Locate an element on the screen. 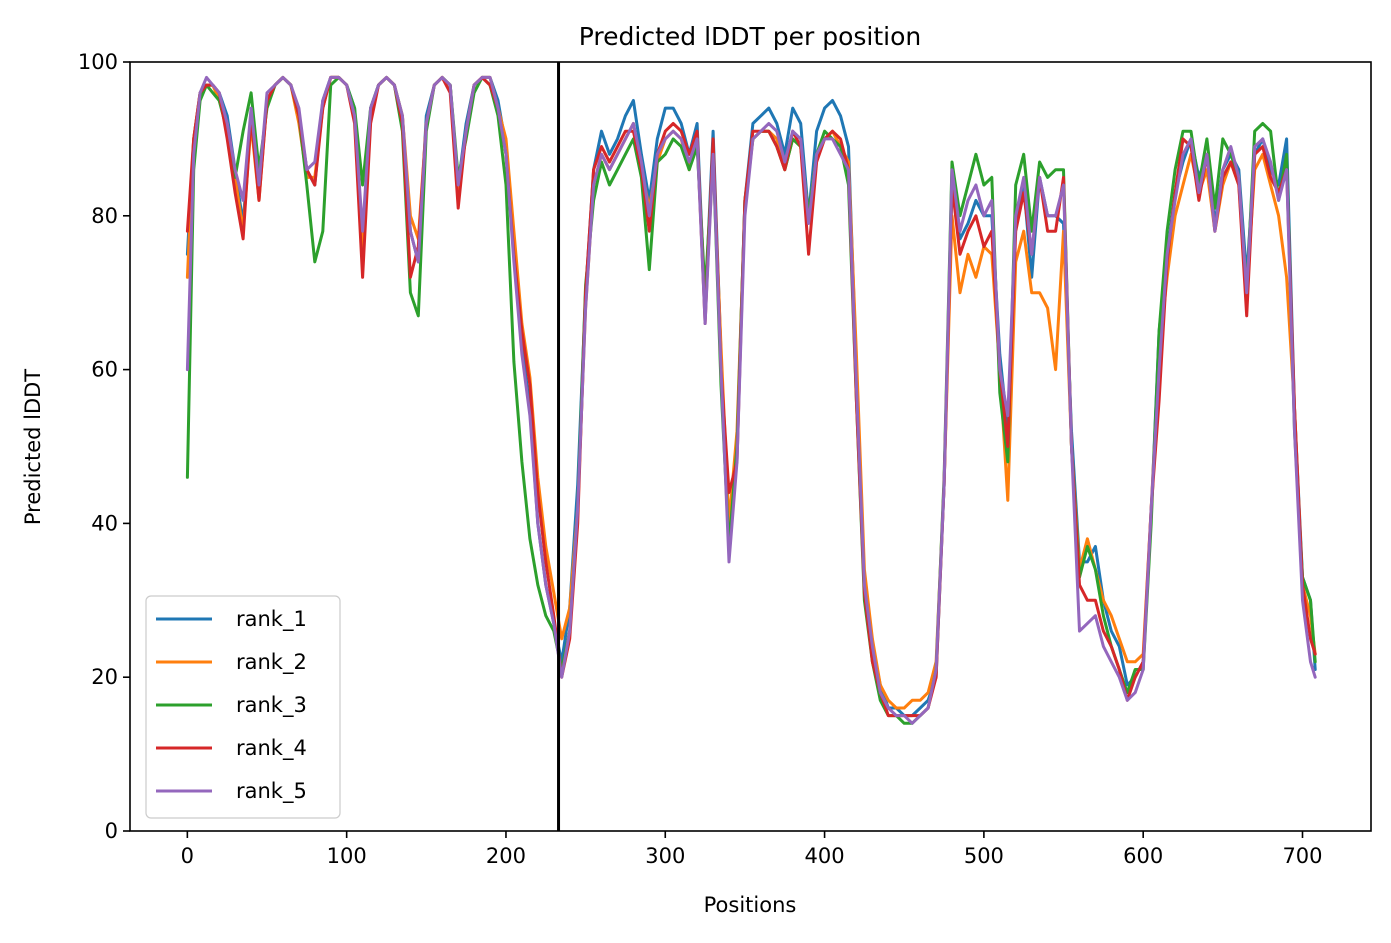  x-tick-label: 600 is located at coordinates (1143, 856).